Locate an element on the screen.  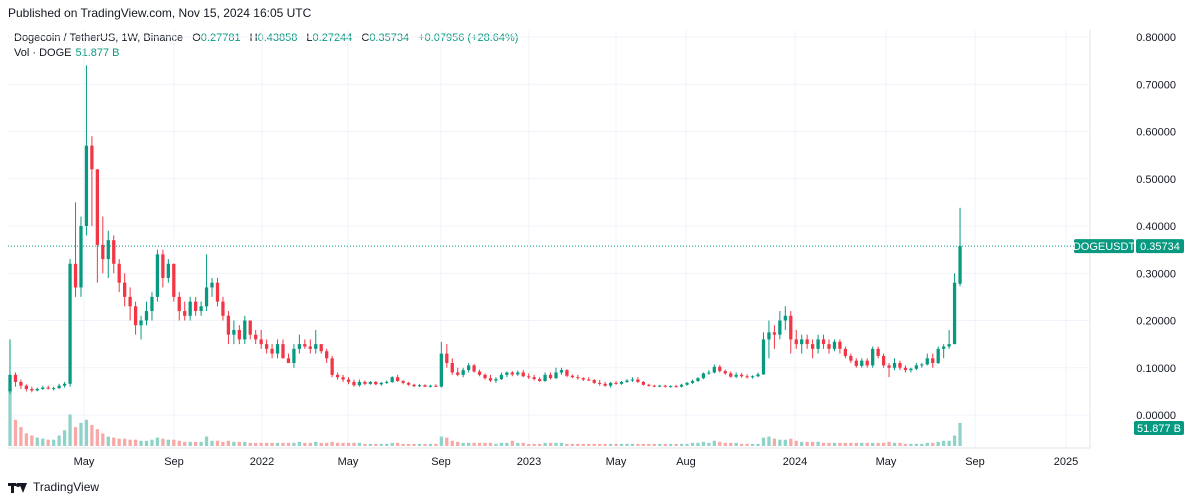
close-label: C is located at coordinates (365, 38).